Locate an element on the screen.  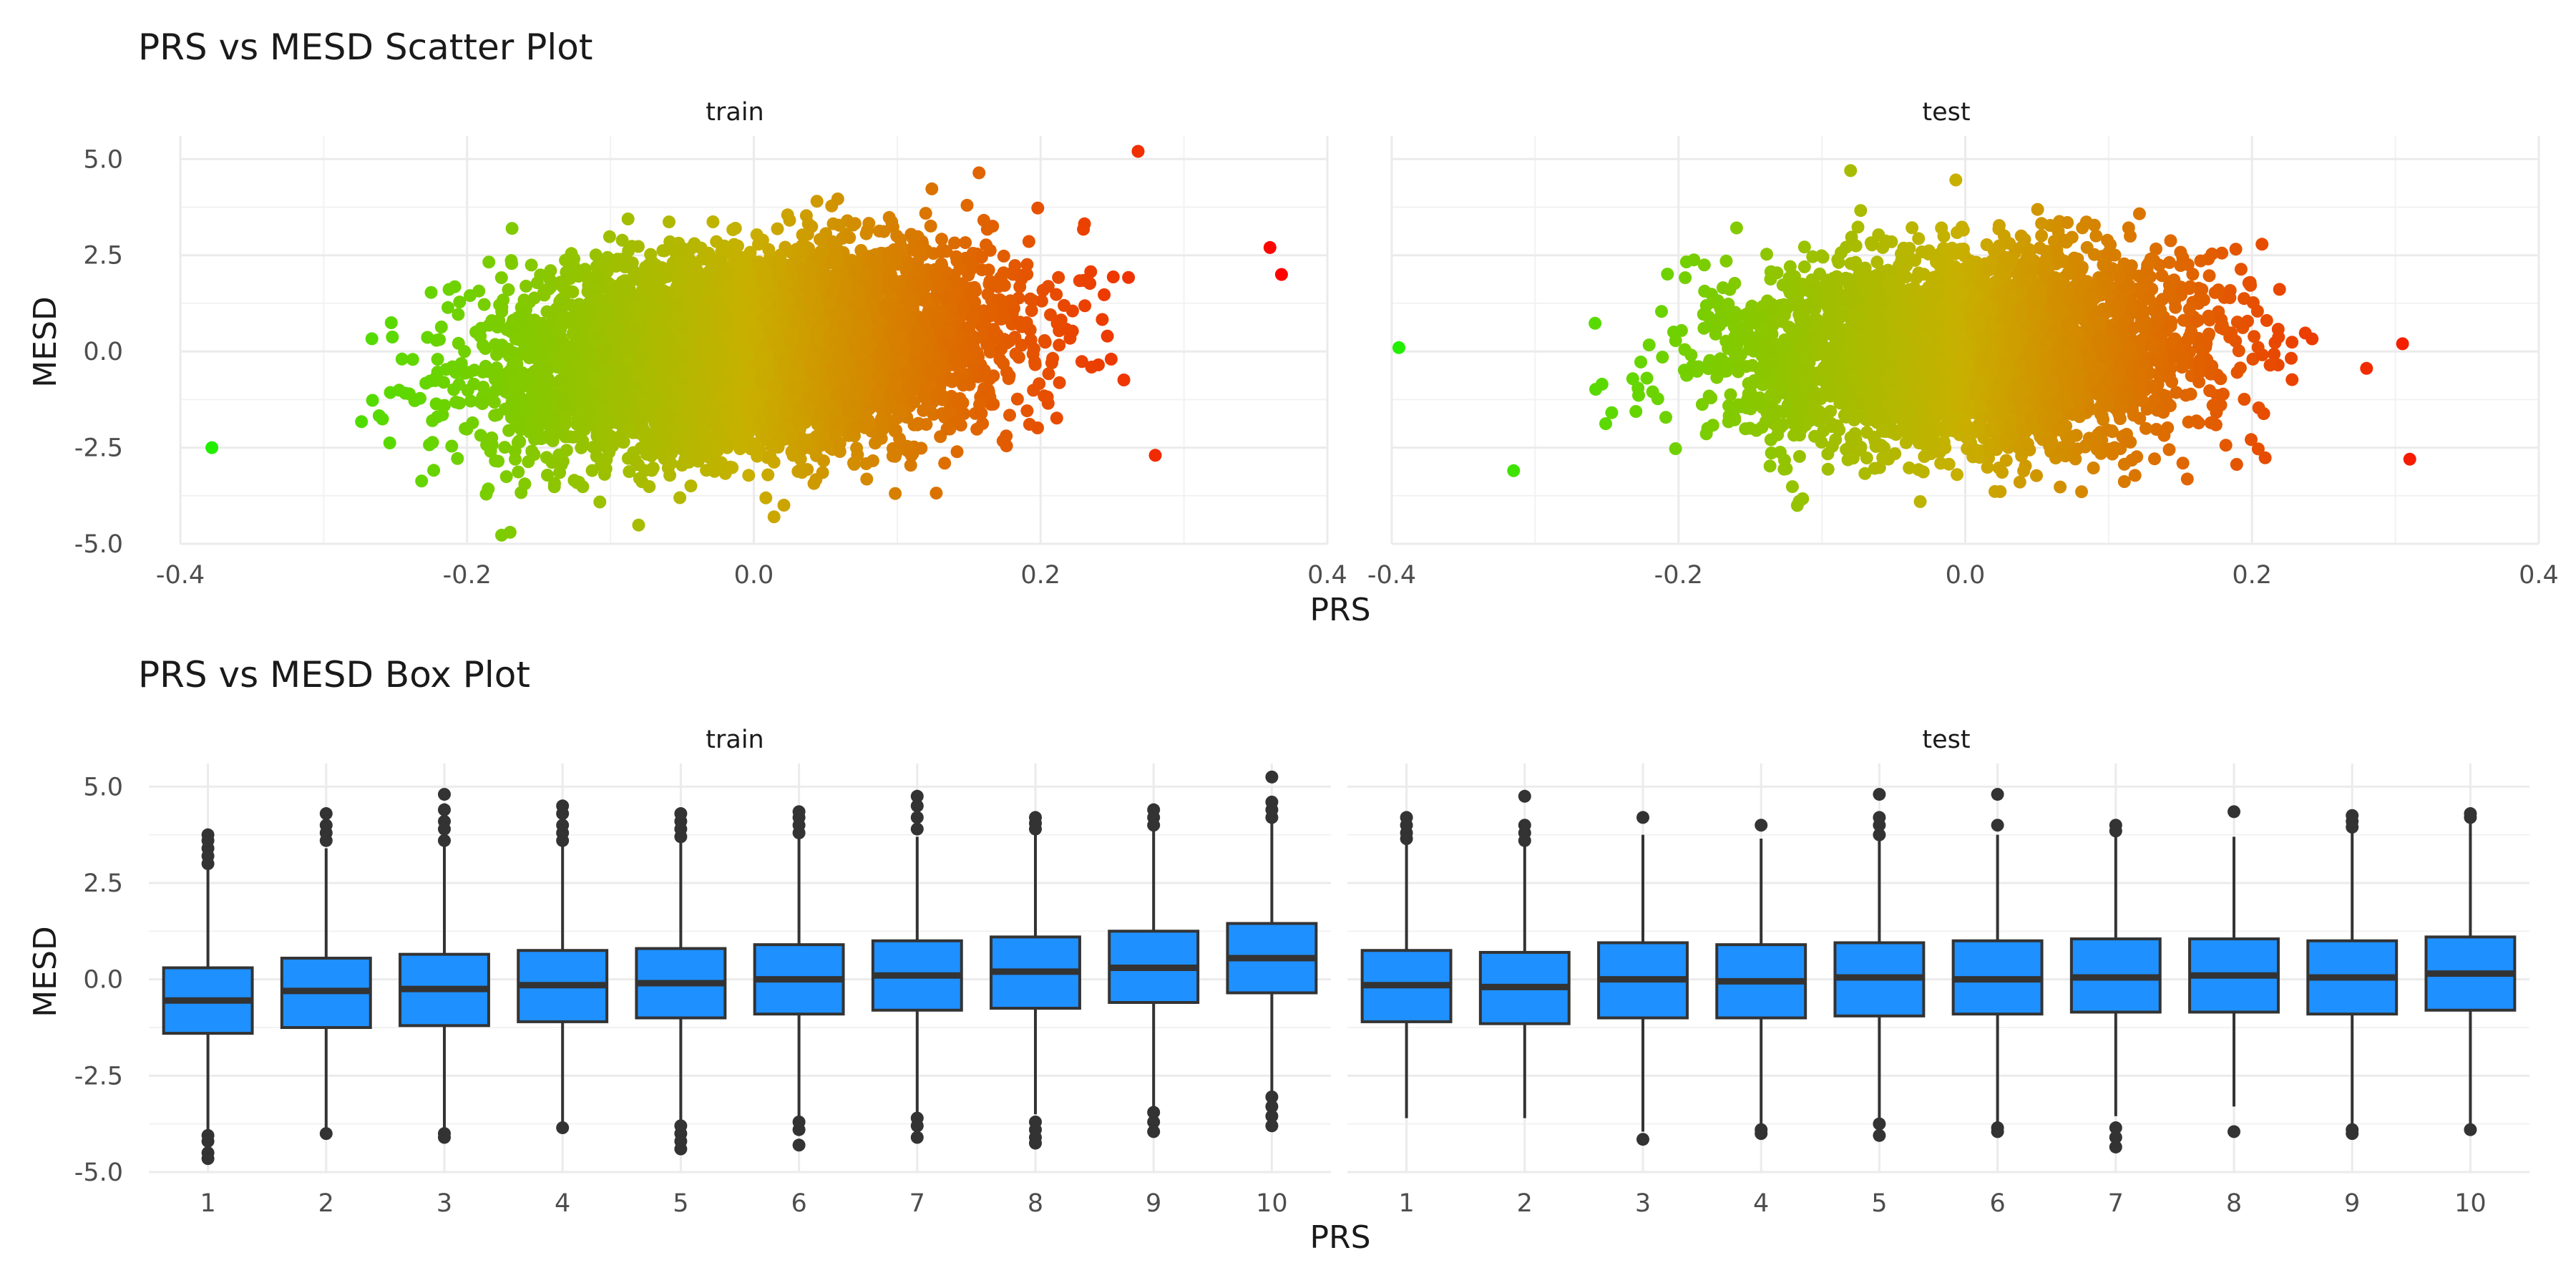
scatter-strip-test: test is located at coordinates (1946, 112).